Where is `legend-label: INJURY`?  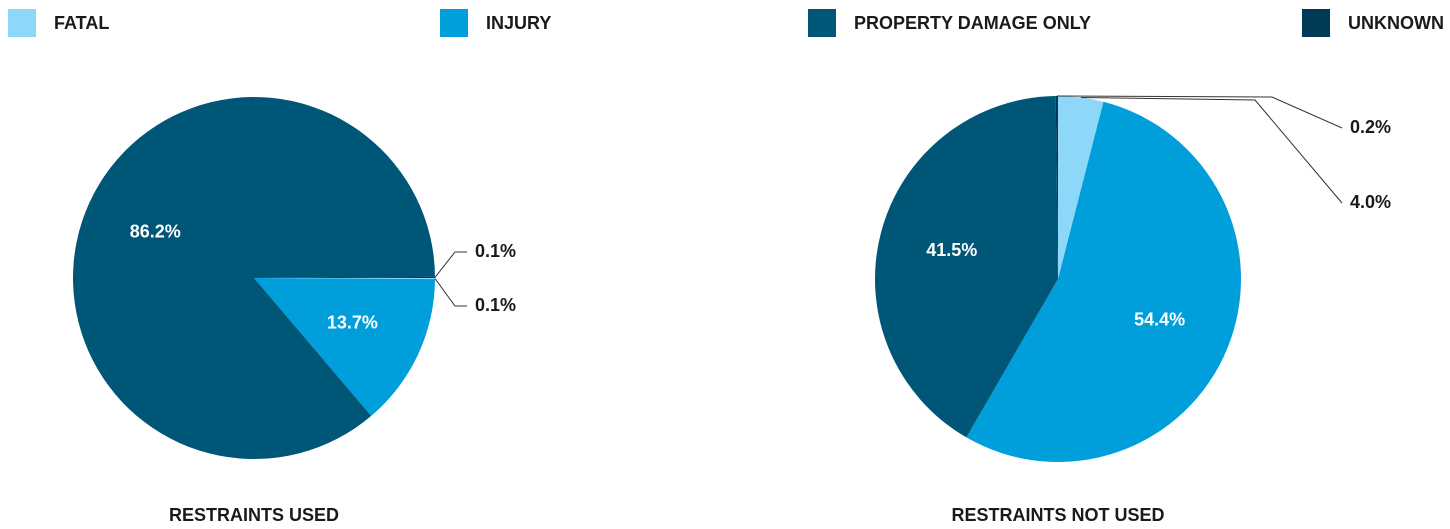 legend-label: INJURY is located at coordinates (518, 23).